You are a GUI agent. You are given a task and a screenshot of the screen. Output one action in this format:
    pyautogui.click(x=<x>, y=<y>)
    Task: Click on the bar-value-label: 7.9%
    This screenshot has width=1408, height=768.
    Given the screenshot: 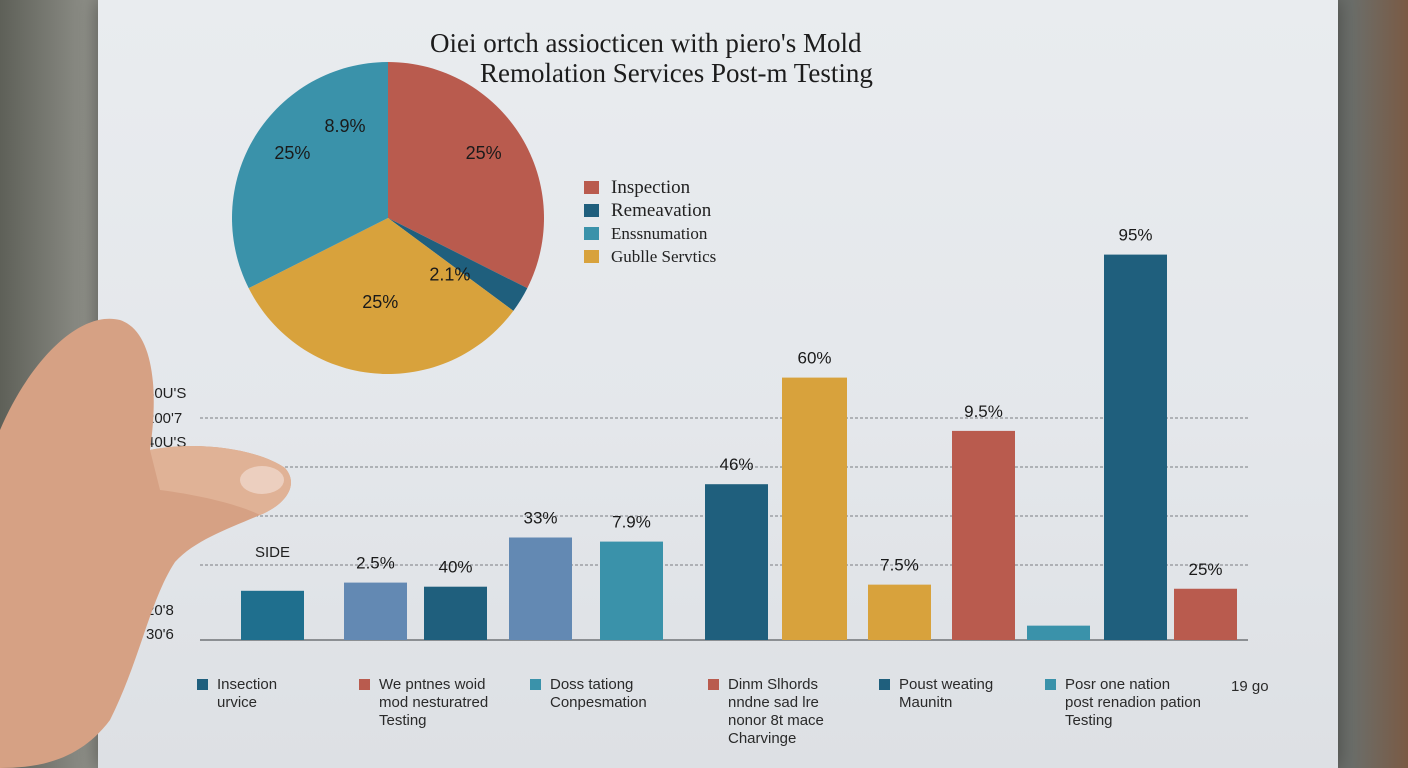 What is the action you would take?
    pyautogui.click(x=631, y=522)
    